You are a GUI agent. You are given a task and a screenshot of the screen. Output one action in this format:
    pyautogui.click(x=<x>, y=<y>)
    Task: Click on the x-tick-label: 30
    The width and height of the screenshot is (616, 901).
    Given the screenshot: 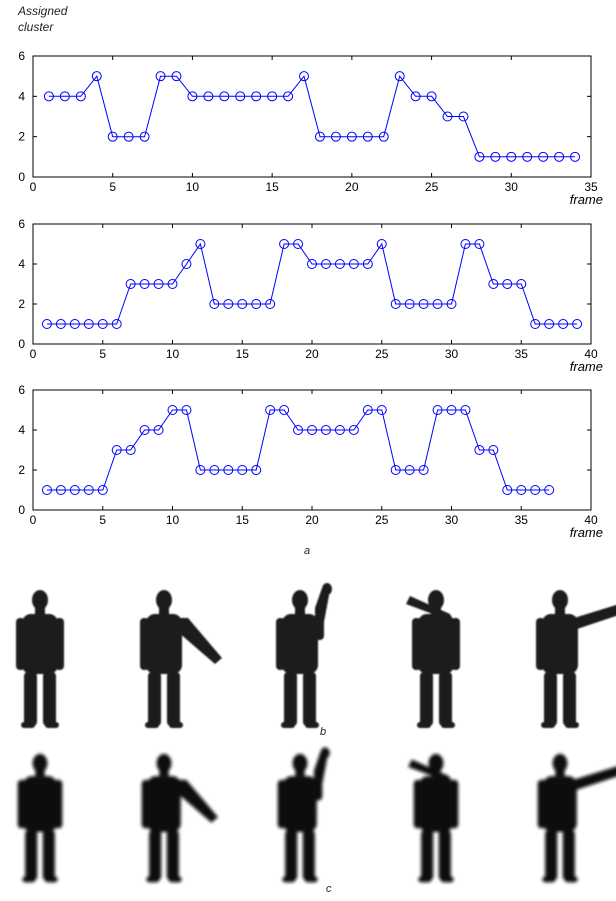 What is the action you would take?
    pyautogui.click(x=452, y=520)
    